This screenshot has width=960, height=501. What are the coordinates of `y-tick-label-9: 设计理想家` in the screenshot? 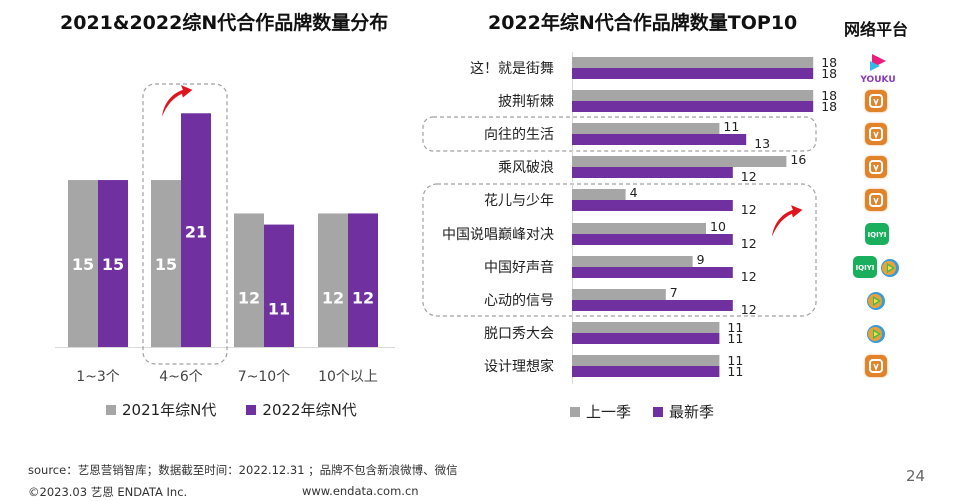 It's located at (519, 366).